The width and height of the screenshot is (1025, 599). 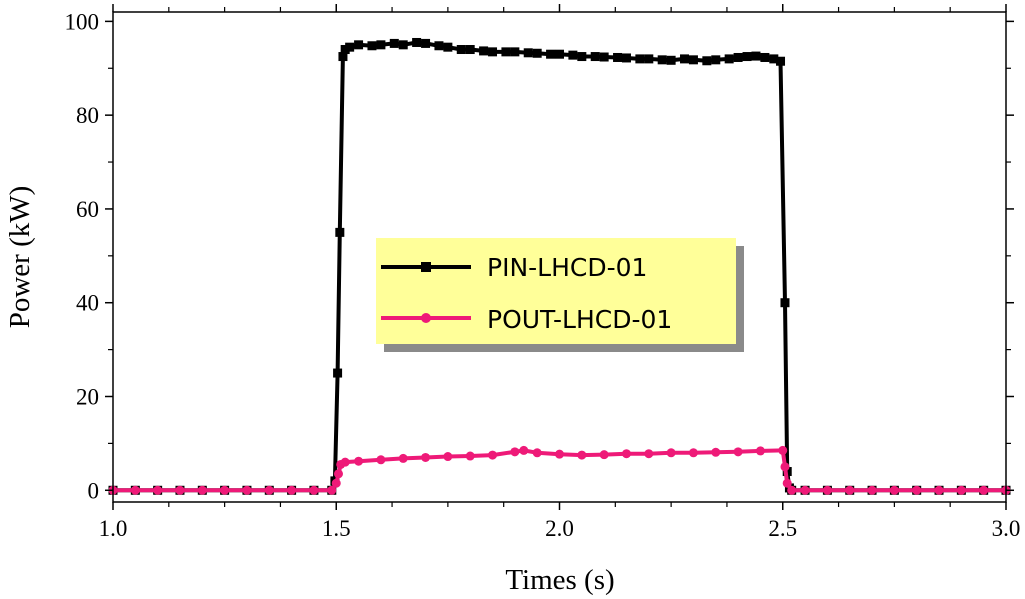 I want to click on x-tick-label-1: 1.5, so click(x=336, y=528).